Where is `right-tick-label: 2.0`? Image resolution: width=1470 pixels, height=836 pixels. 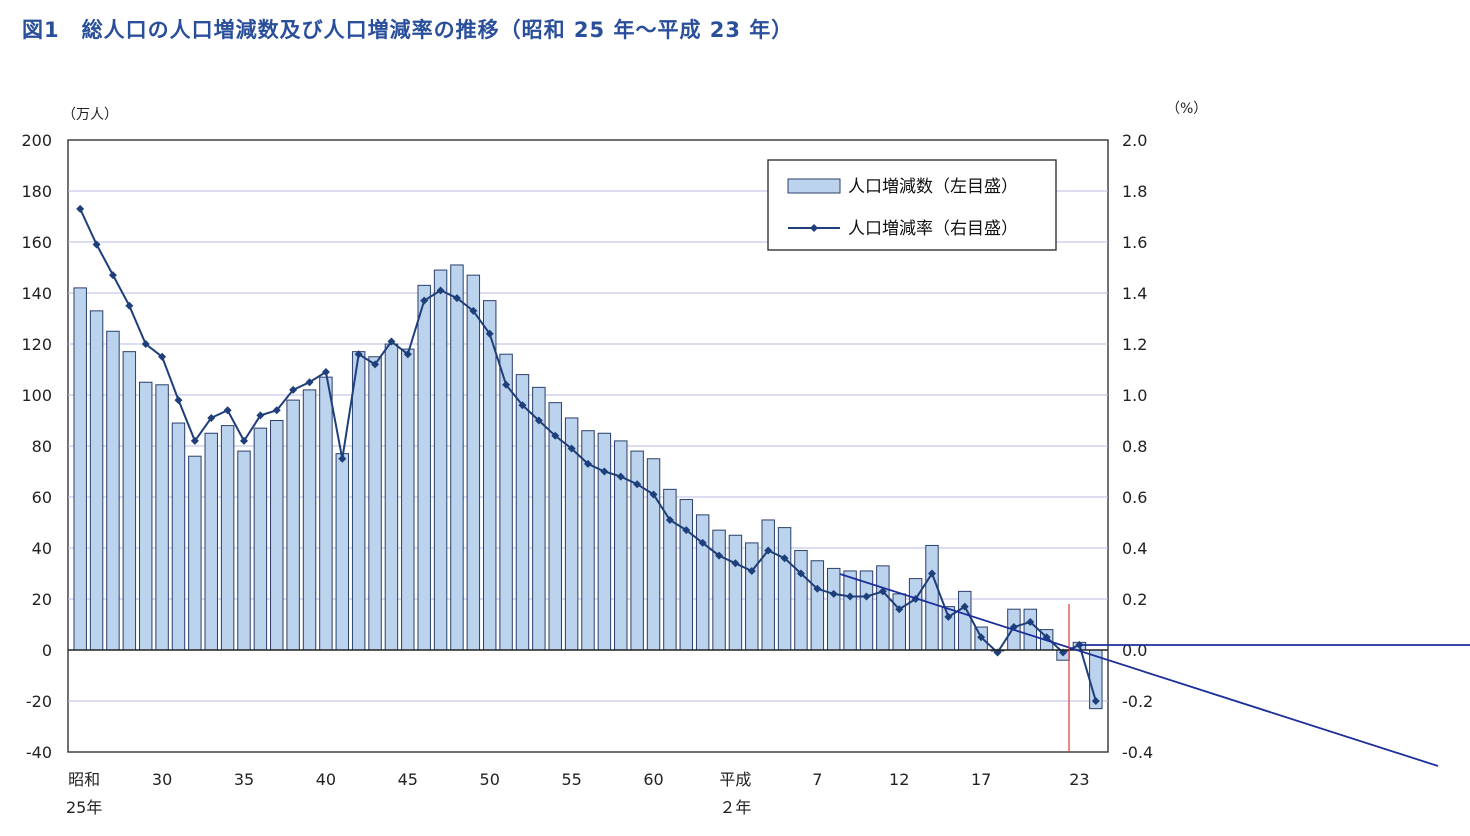 right-tick-label: 2.0 is located at coordinates (1134, 140).